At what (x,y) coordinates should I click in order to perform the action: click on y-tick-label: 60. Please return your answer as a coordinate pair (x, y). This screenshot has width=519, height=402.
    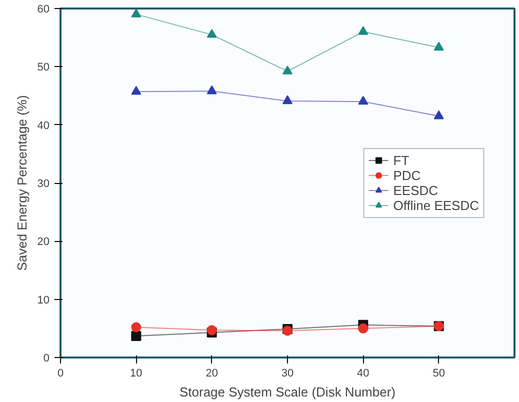
    Looking at the image, I should click on (43, 10).